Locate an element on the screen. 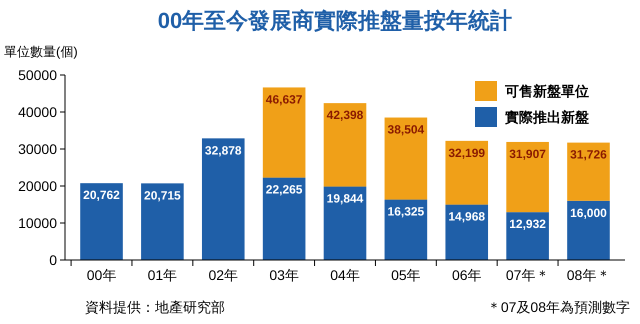  x-tick-label: 03年 is located at coordinates (284, 275).